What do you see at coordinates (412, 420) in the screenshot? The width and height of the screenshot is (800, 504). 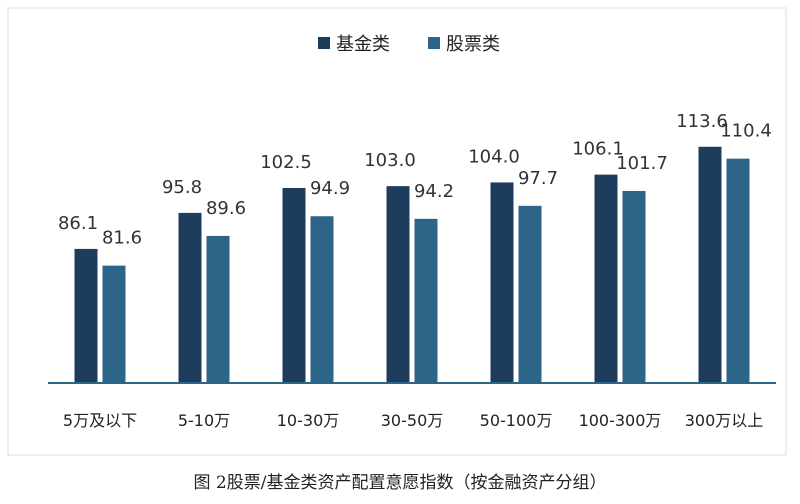 I see `x-tick-label: 30-50万` at bounding box center [412, 420].